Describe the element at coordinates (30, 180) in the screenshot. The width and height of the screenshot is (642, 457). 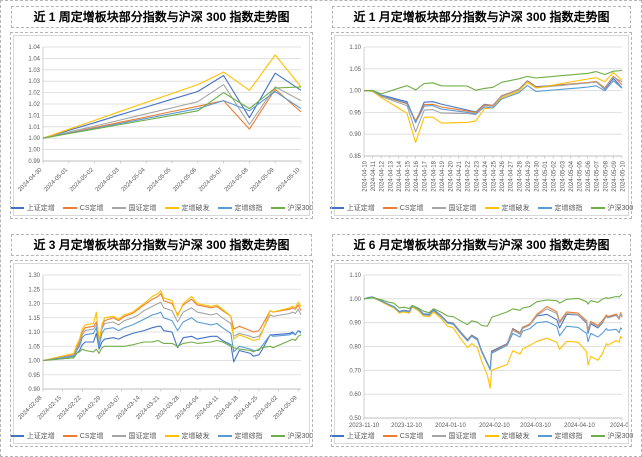
I see `svg-text: 2024-04-30` at that location.